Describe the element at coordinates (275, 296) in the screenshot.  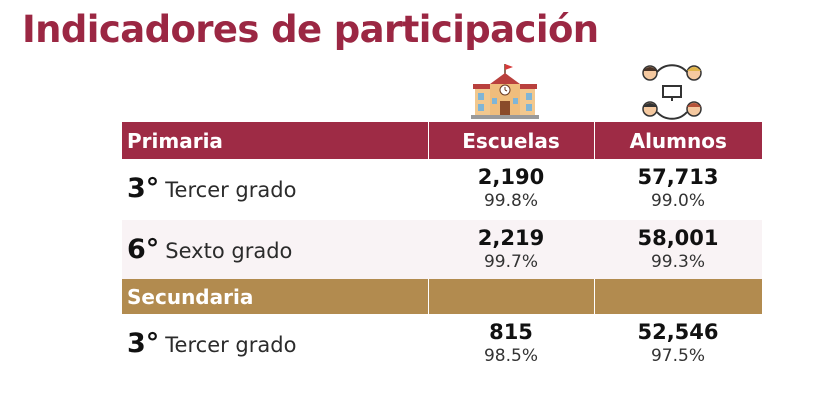
I see `secundaria-label: Secundaria` at that location.